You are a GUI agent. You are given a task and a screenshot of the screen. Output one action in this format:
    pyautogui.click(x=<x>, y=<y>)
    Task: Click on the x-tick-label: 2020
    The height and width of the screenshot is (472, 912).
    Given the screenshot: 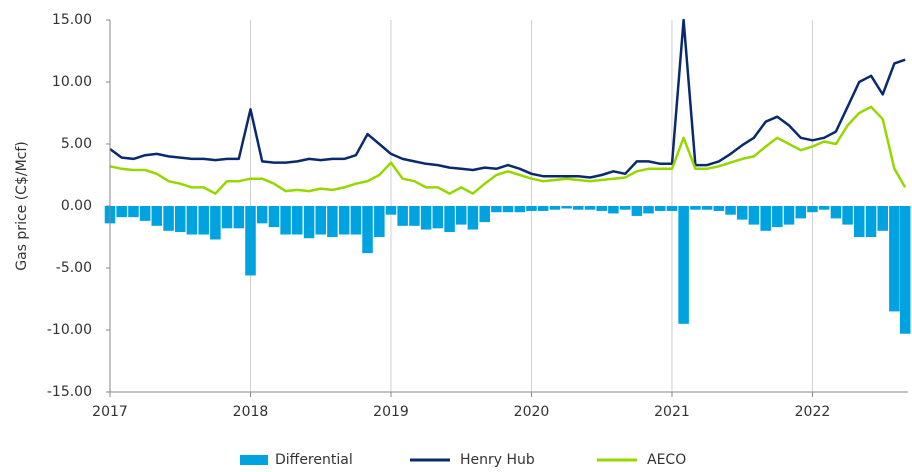 What is the action you would take?
    pyautogui.click(x=532, y=412)
    